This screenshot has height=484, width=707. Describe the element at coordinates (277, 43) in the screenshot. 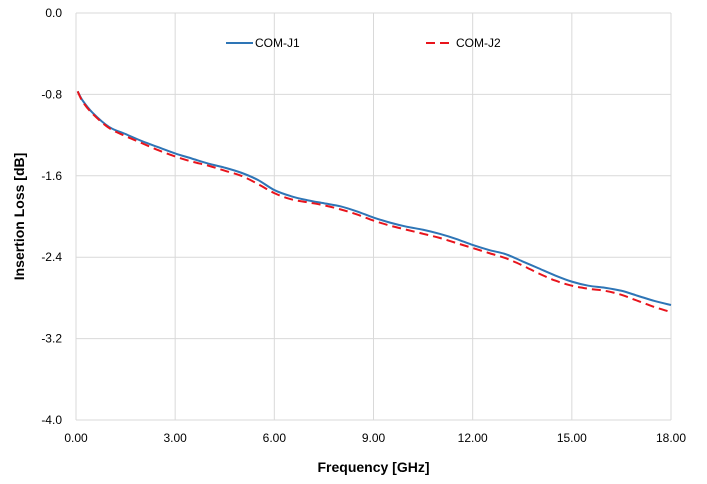

I see `legend-label-com-j1: COM-J1` at that location.